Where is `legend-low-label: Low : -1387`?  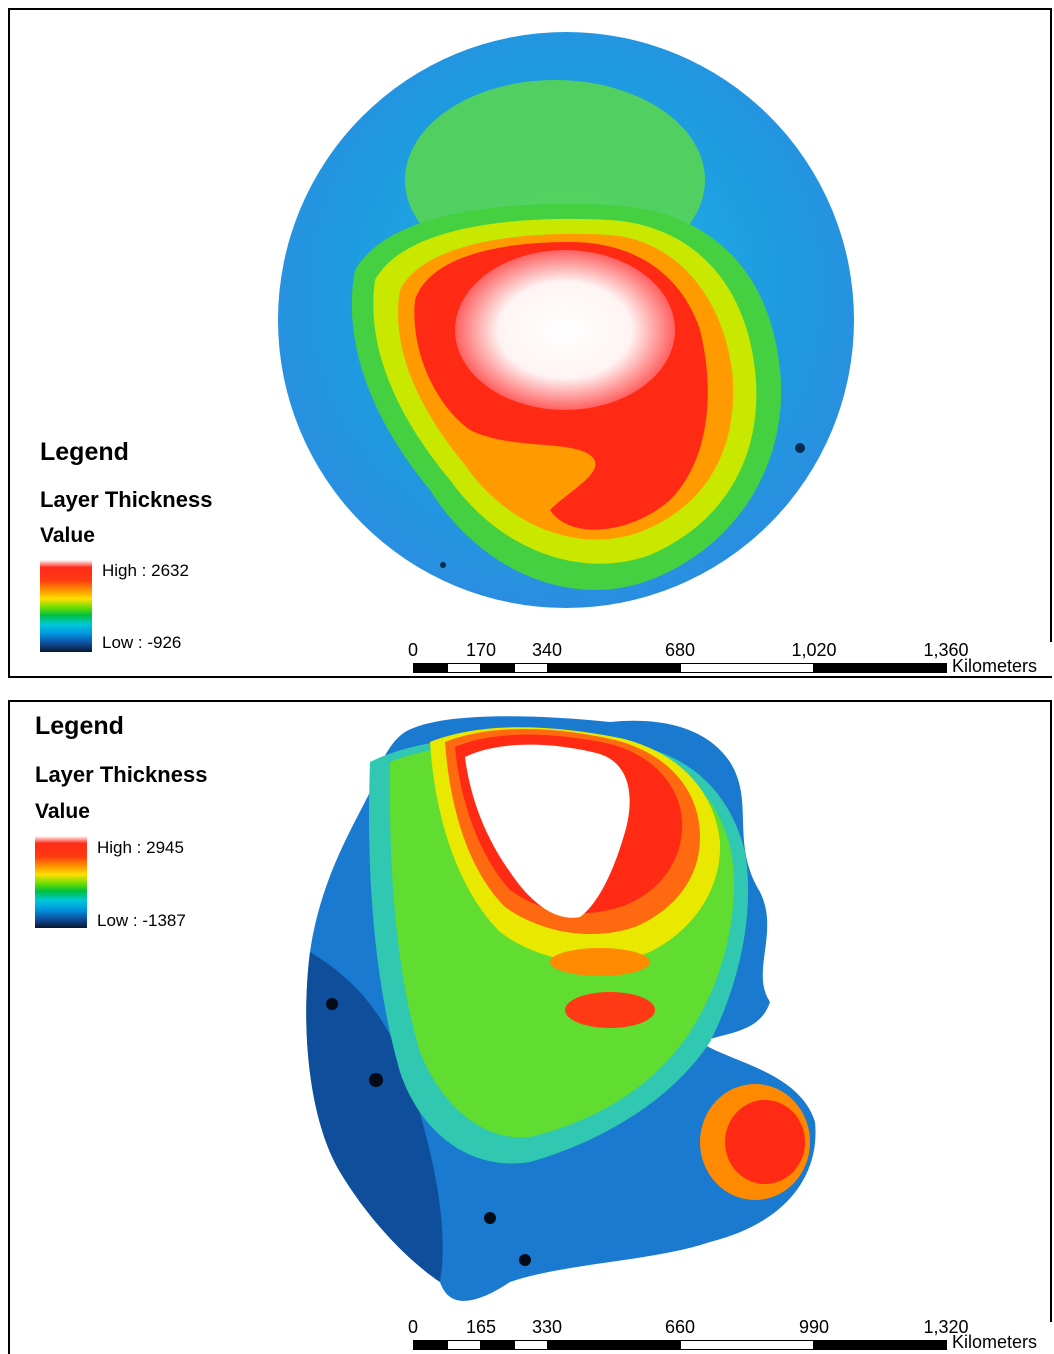 legend-low-label: Low : -1387 is located at coordinates (141, 920).